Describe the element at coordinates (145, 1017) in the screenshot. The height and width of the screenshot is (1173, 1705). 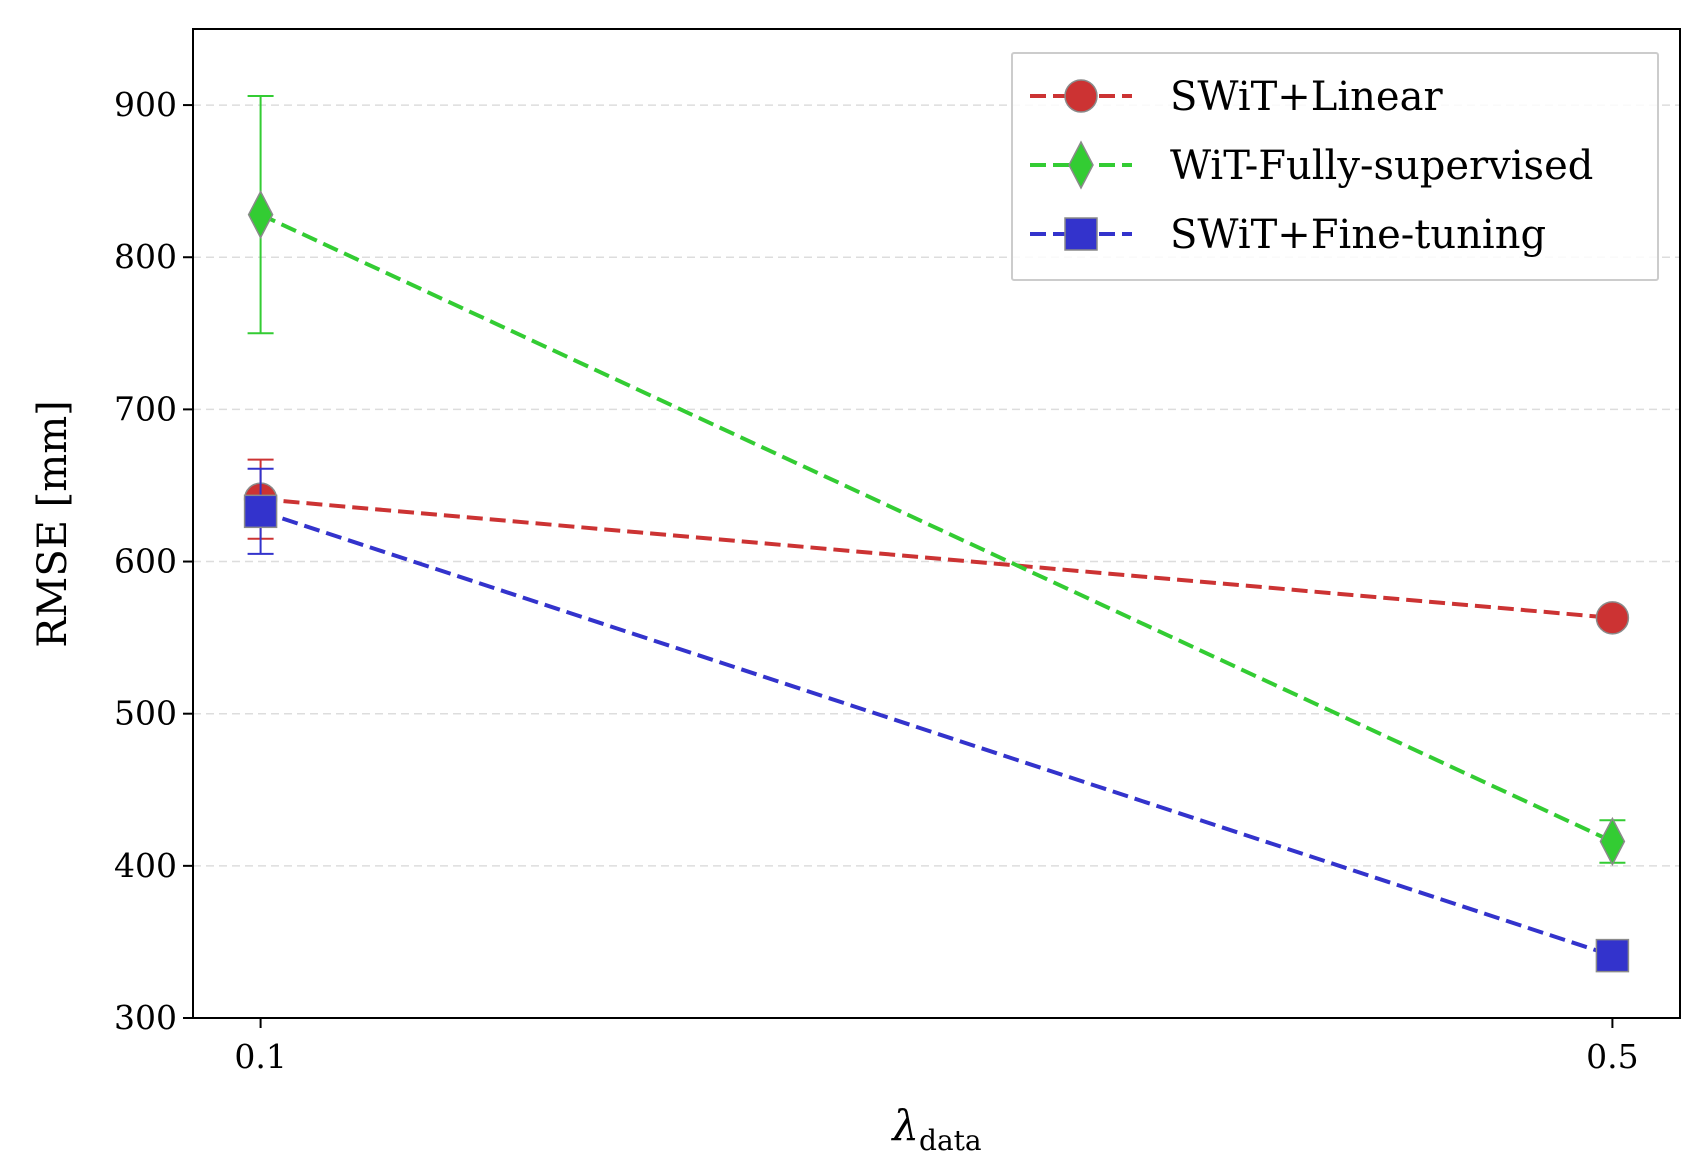
I see `y-tick-label: 300` at that location.